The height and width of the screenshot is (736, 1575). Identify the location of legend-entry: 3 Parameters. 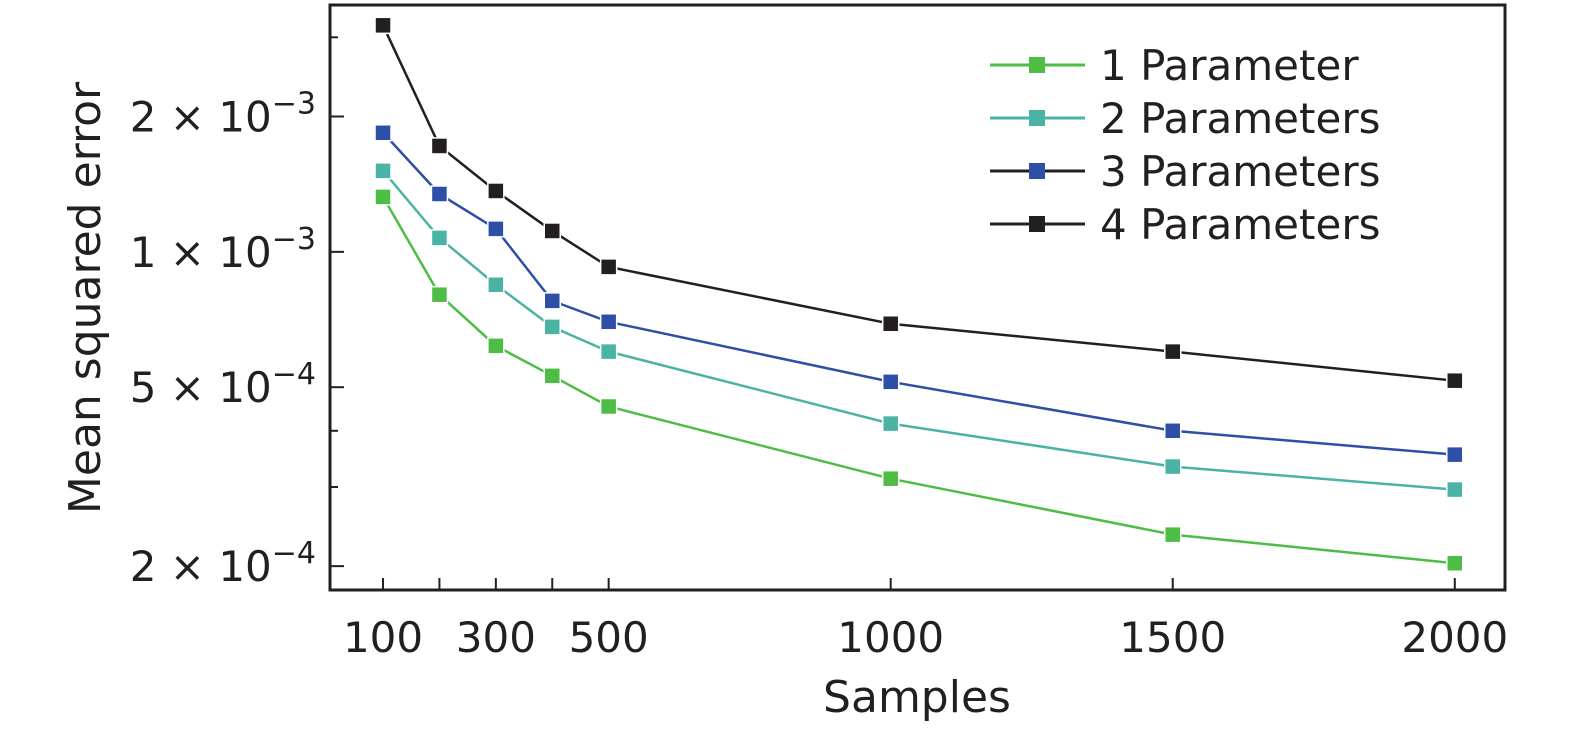
(1185, 171).